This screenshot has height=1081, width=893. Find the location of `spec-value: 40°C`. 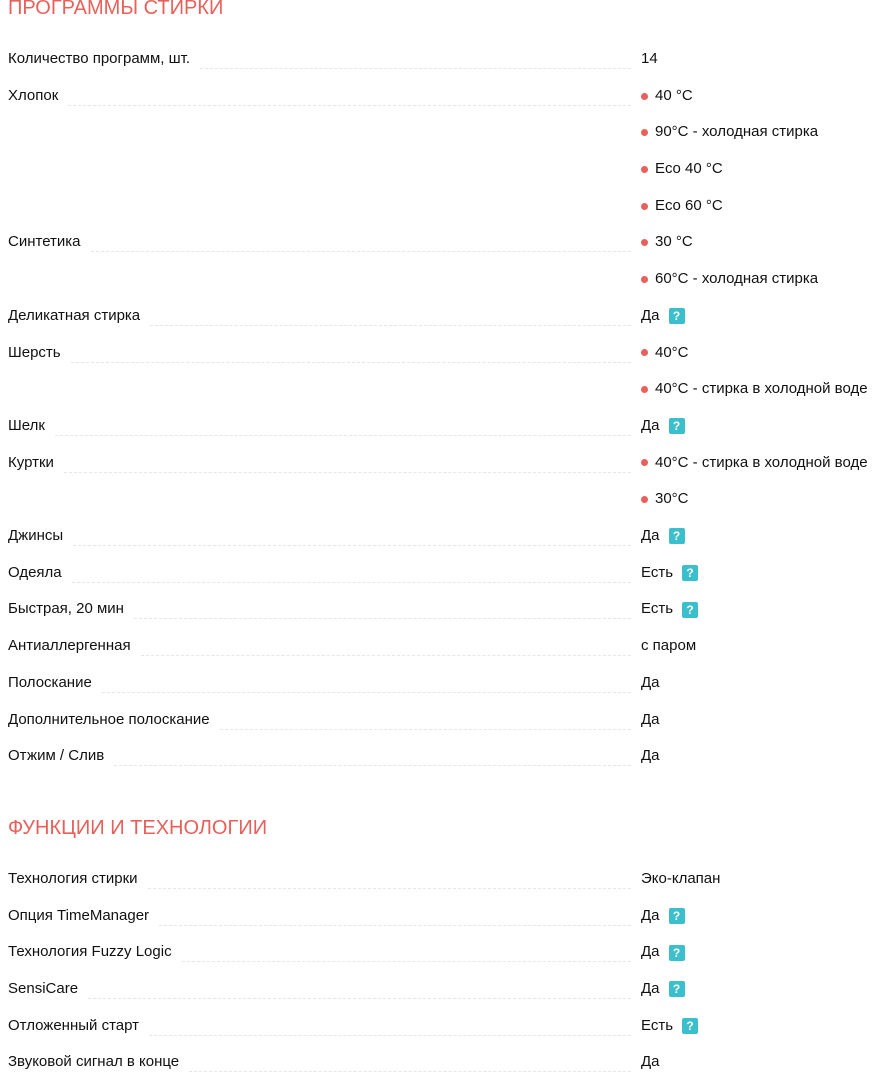

spec-value: 40°C is located at coordinates (754, 353).